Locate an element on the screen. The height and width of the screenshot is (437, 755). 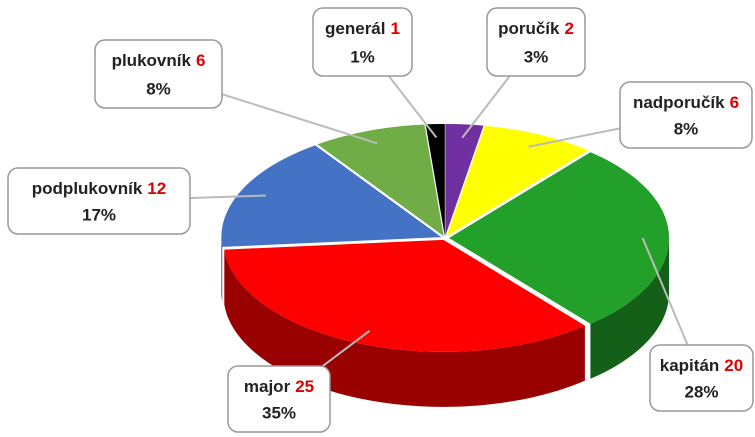
callout-label: plukovník 6 is located at coordinates (159, 60).